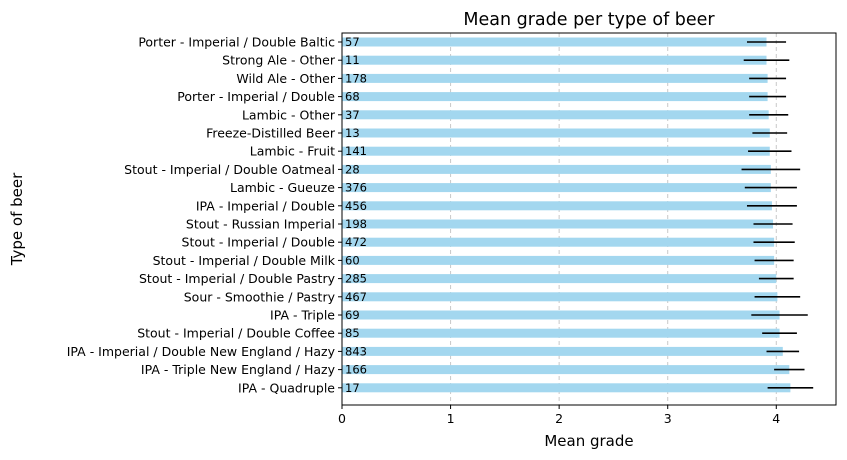 The image size is (847, 460). I want to click on bar-count-label: 11, so click(352, 60).